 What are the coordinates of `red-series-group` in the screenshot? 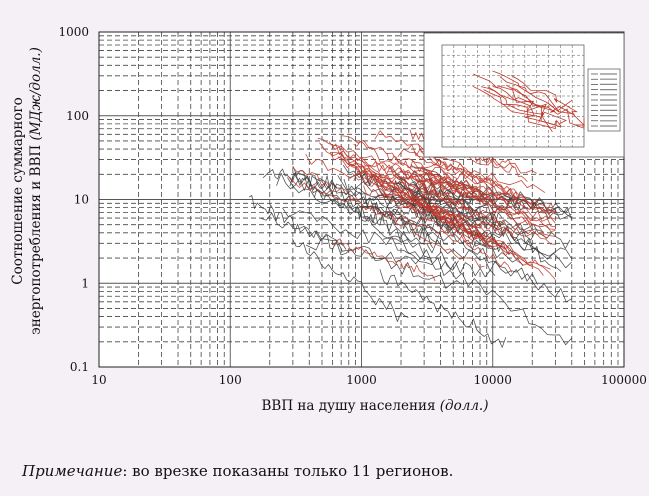 It's located at (422, 205).